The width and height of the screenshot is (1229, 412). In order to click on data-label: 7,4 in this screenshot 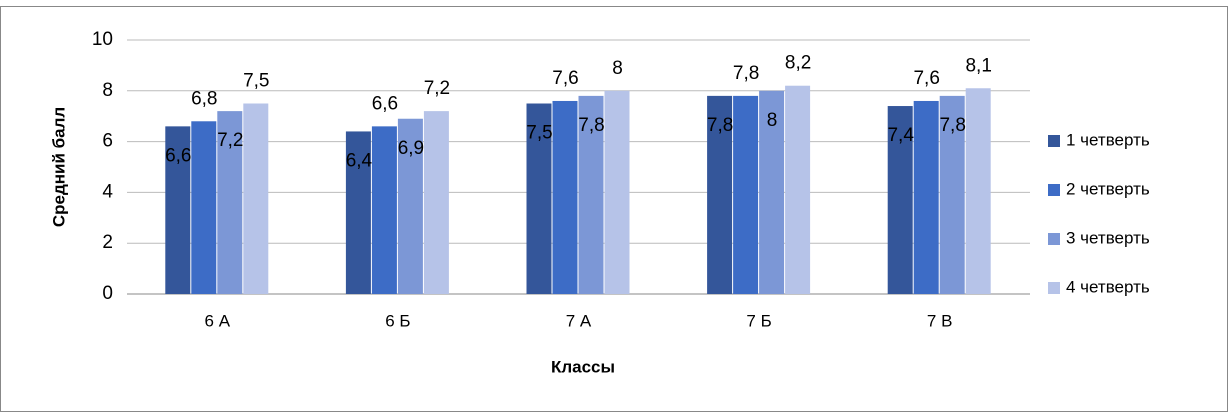, I will do `click(900, 135)`.